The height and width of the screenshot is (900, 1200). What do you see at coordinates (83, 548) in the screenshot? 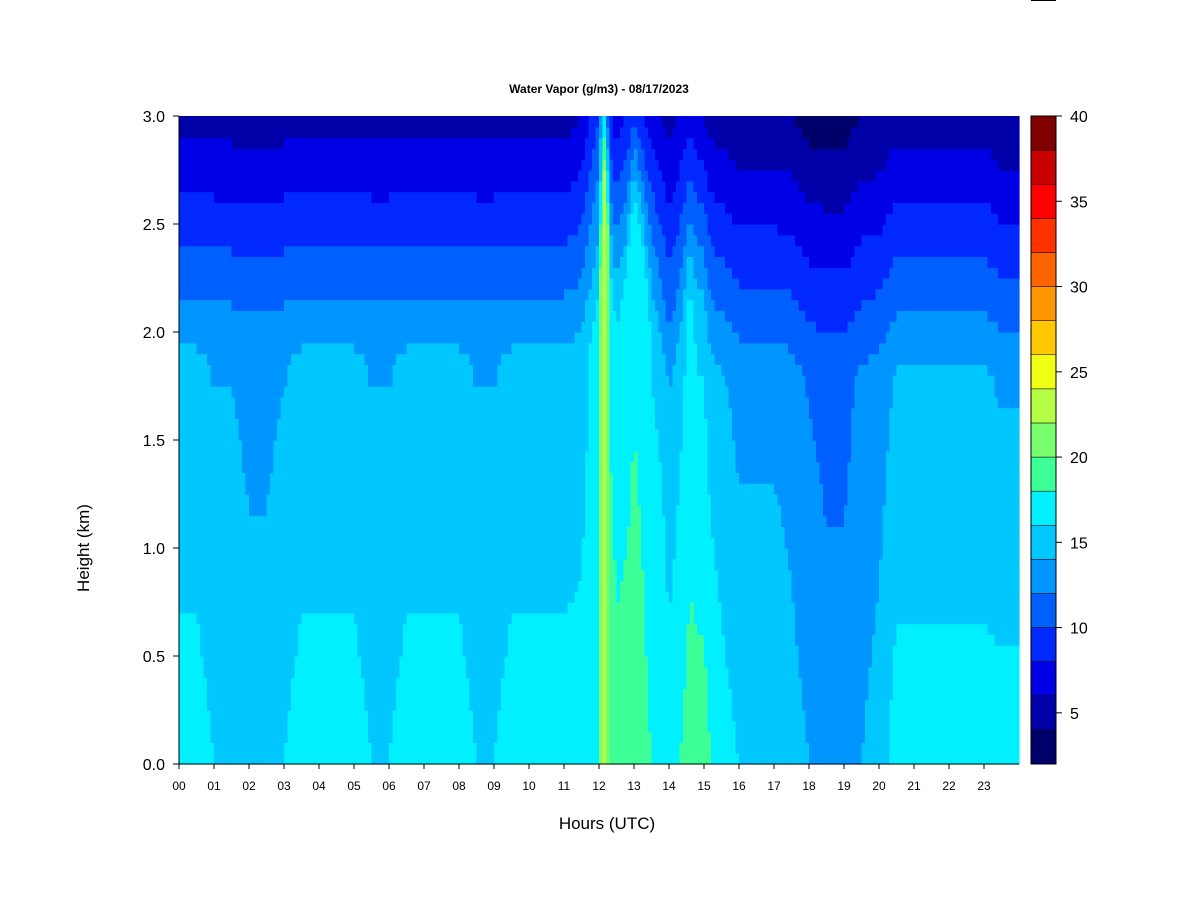
I see `y-axis-label: Height (km)` at bounding box center [83, 548].